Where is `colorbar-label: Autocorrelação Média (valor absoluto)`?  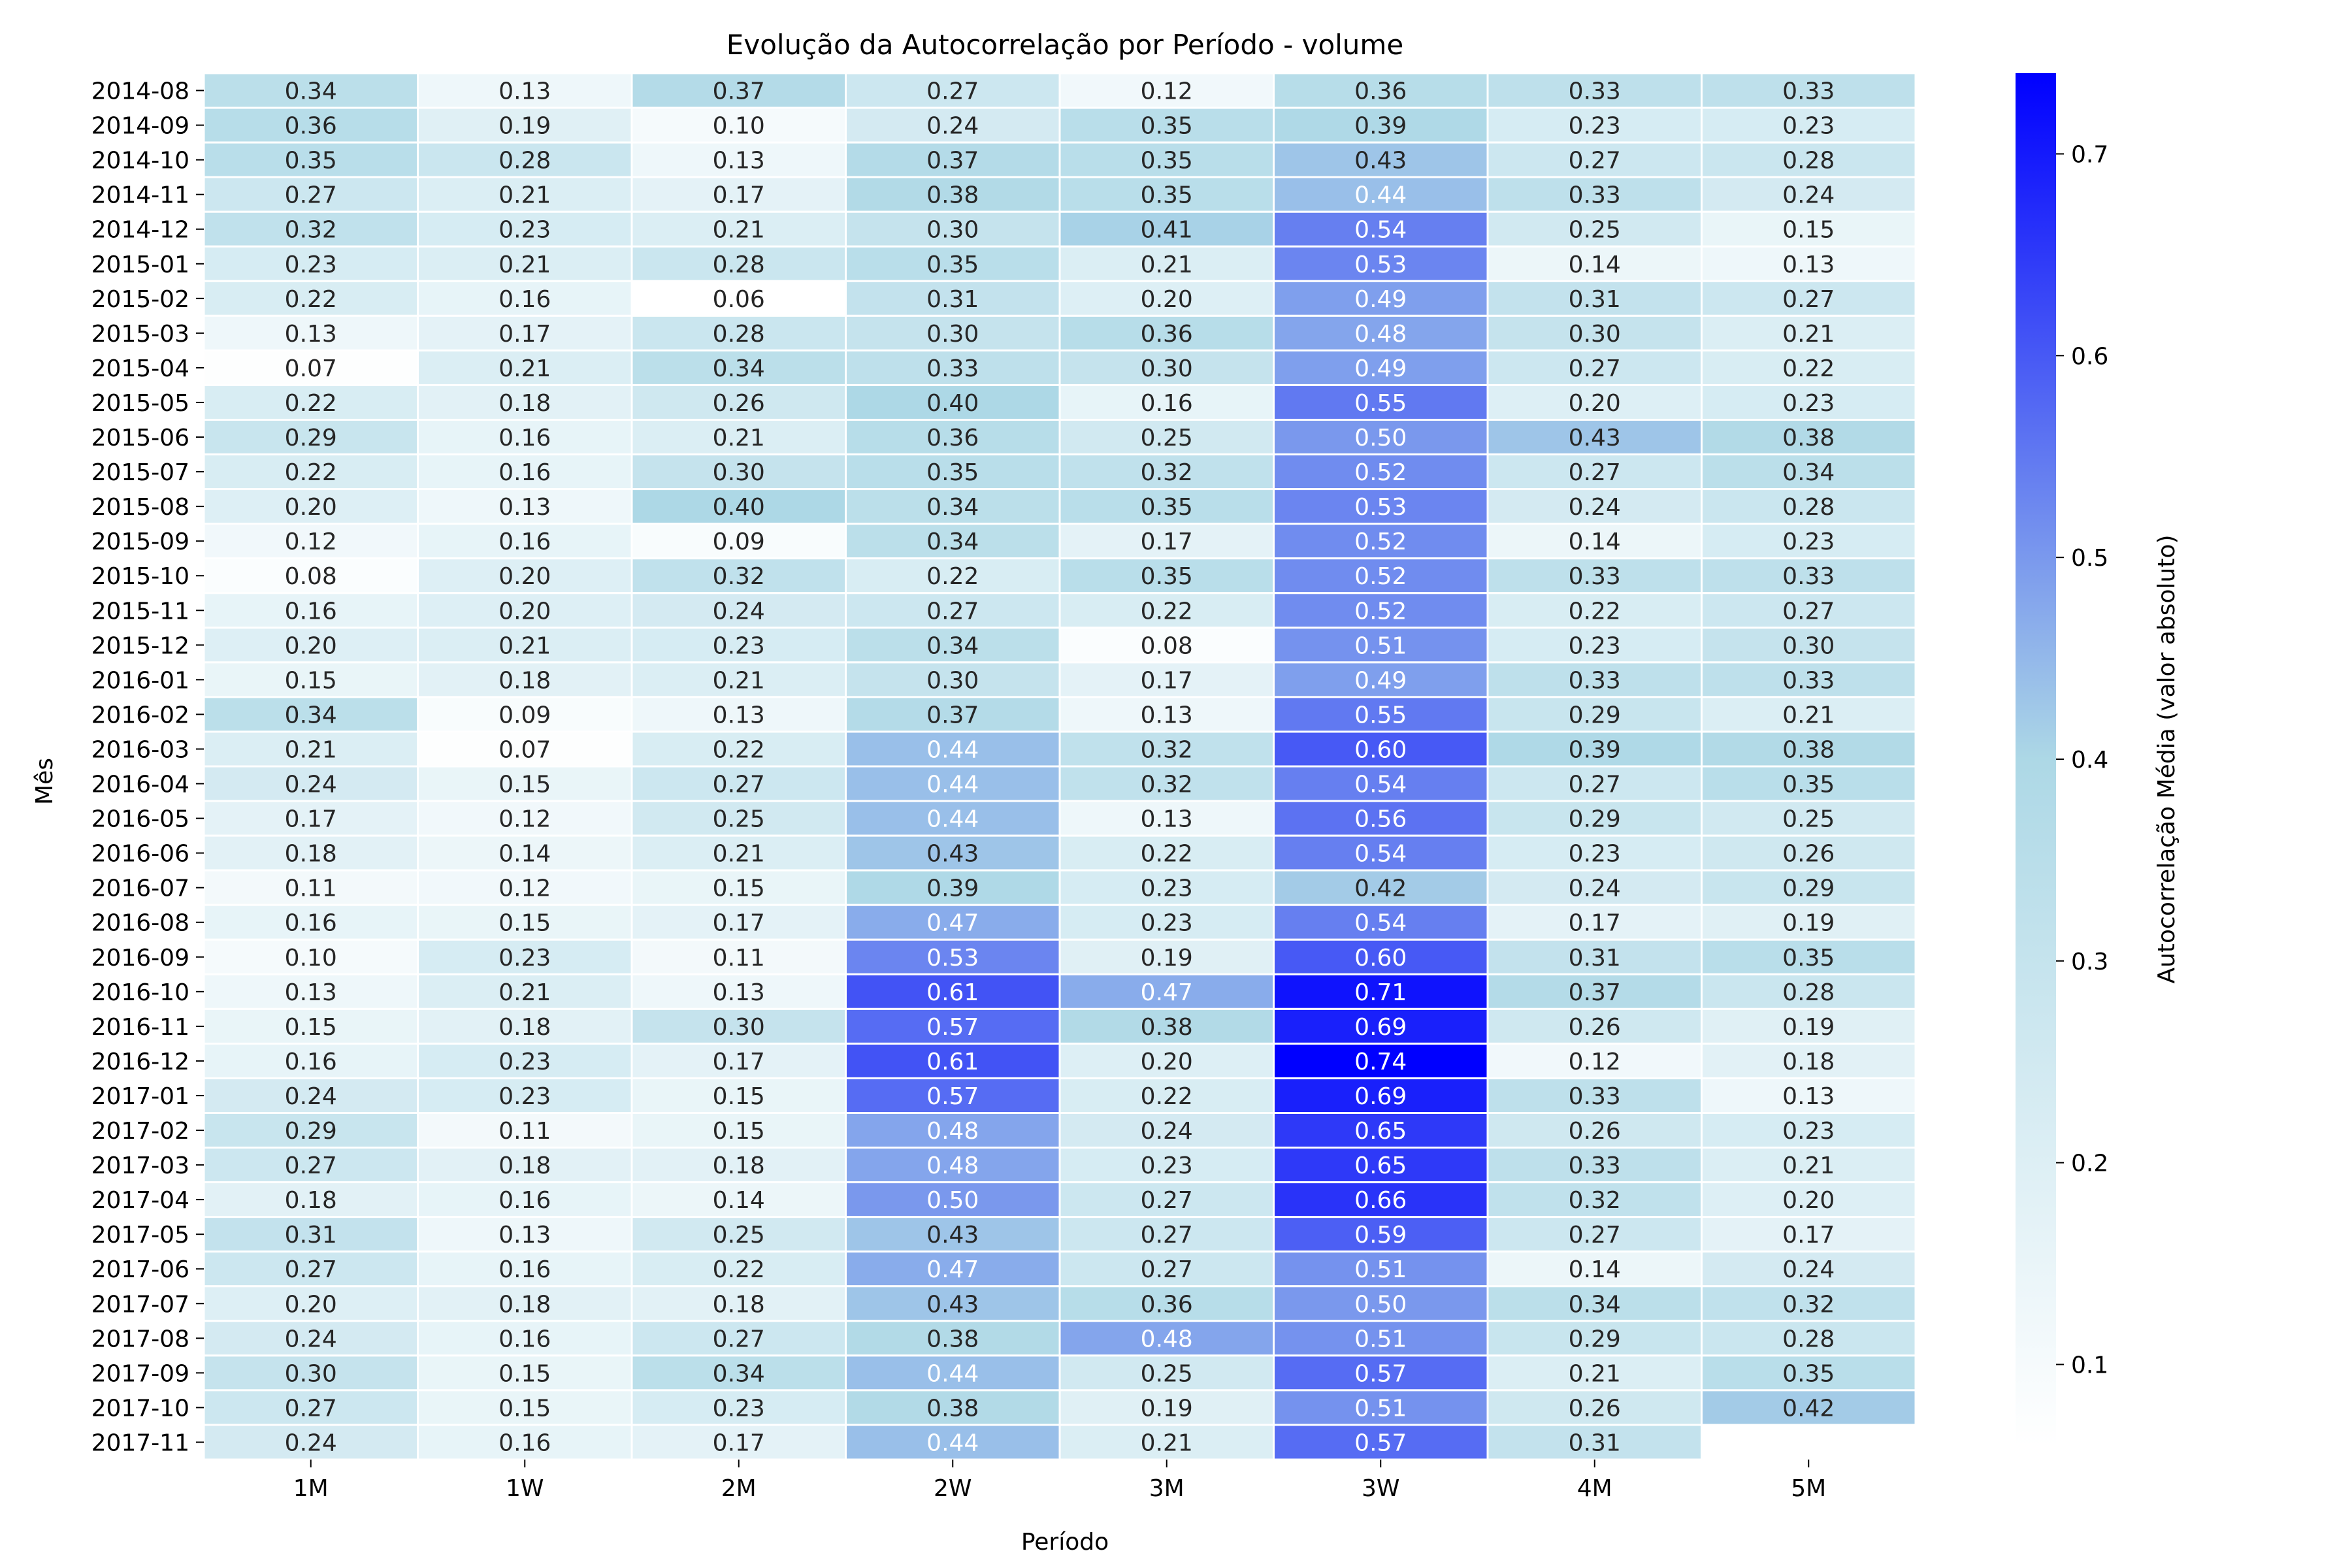
colorbar-label: Autocorrelação Média (valor absoluto) is located at coordinates (2166, 758).